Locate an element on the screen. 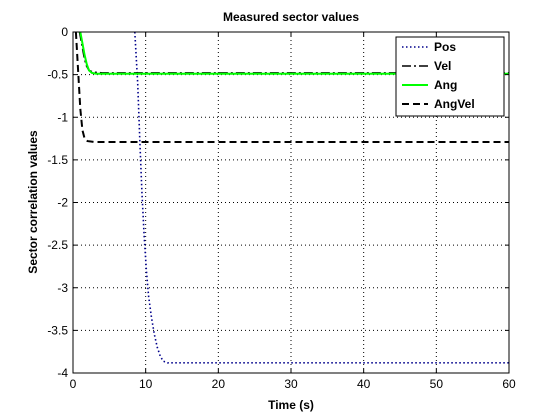  series-line-ang is located at coordinates (294, 53).